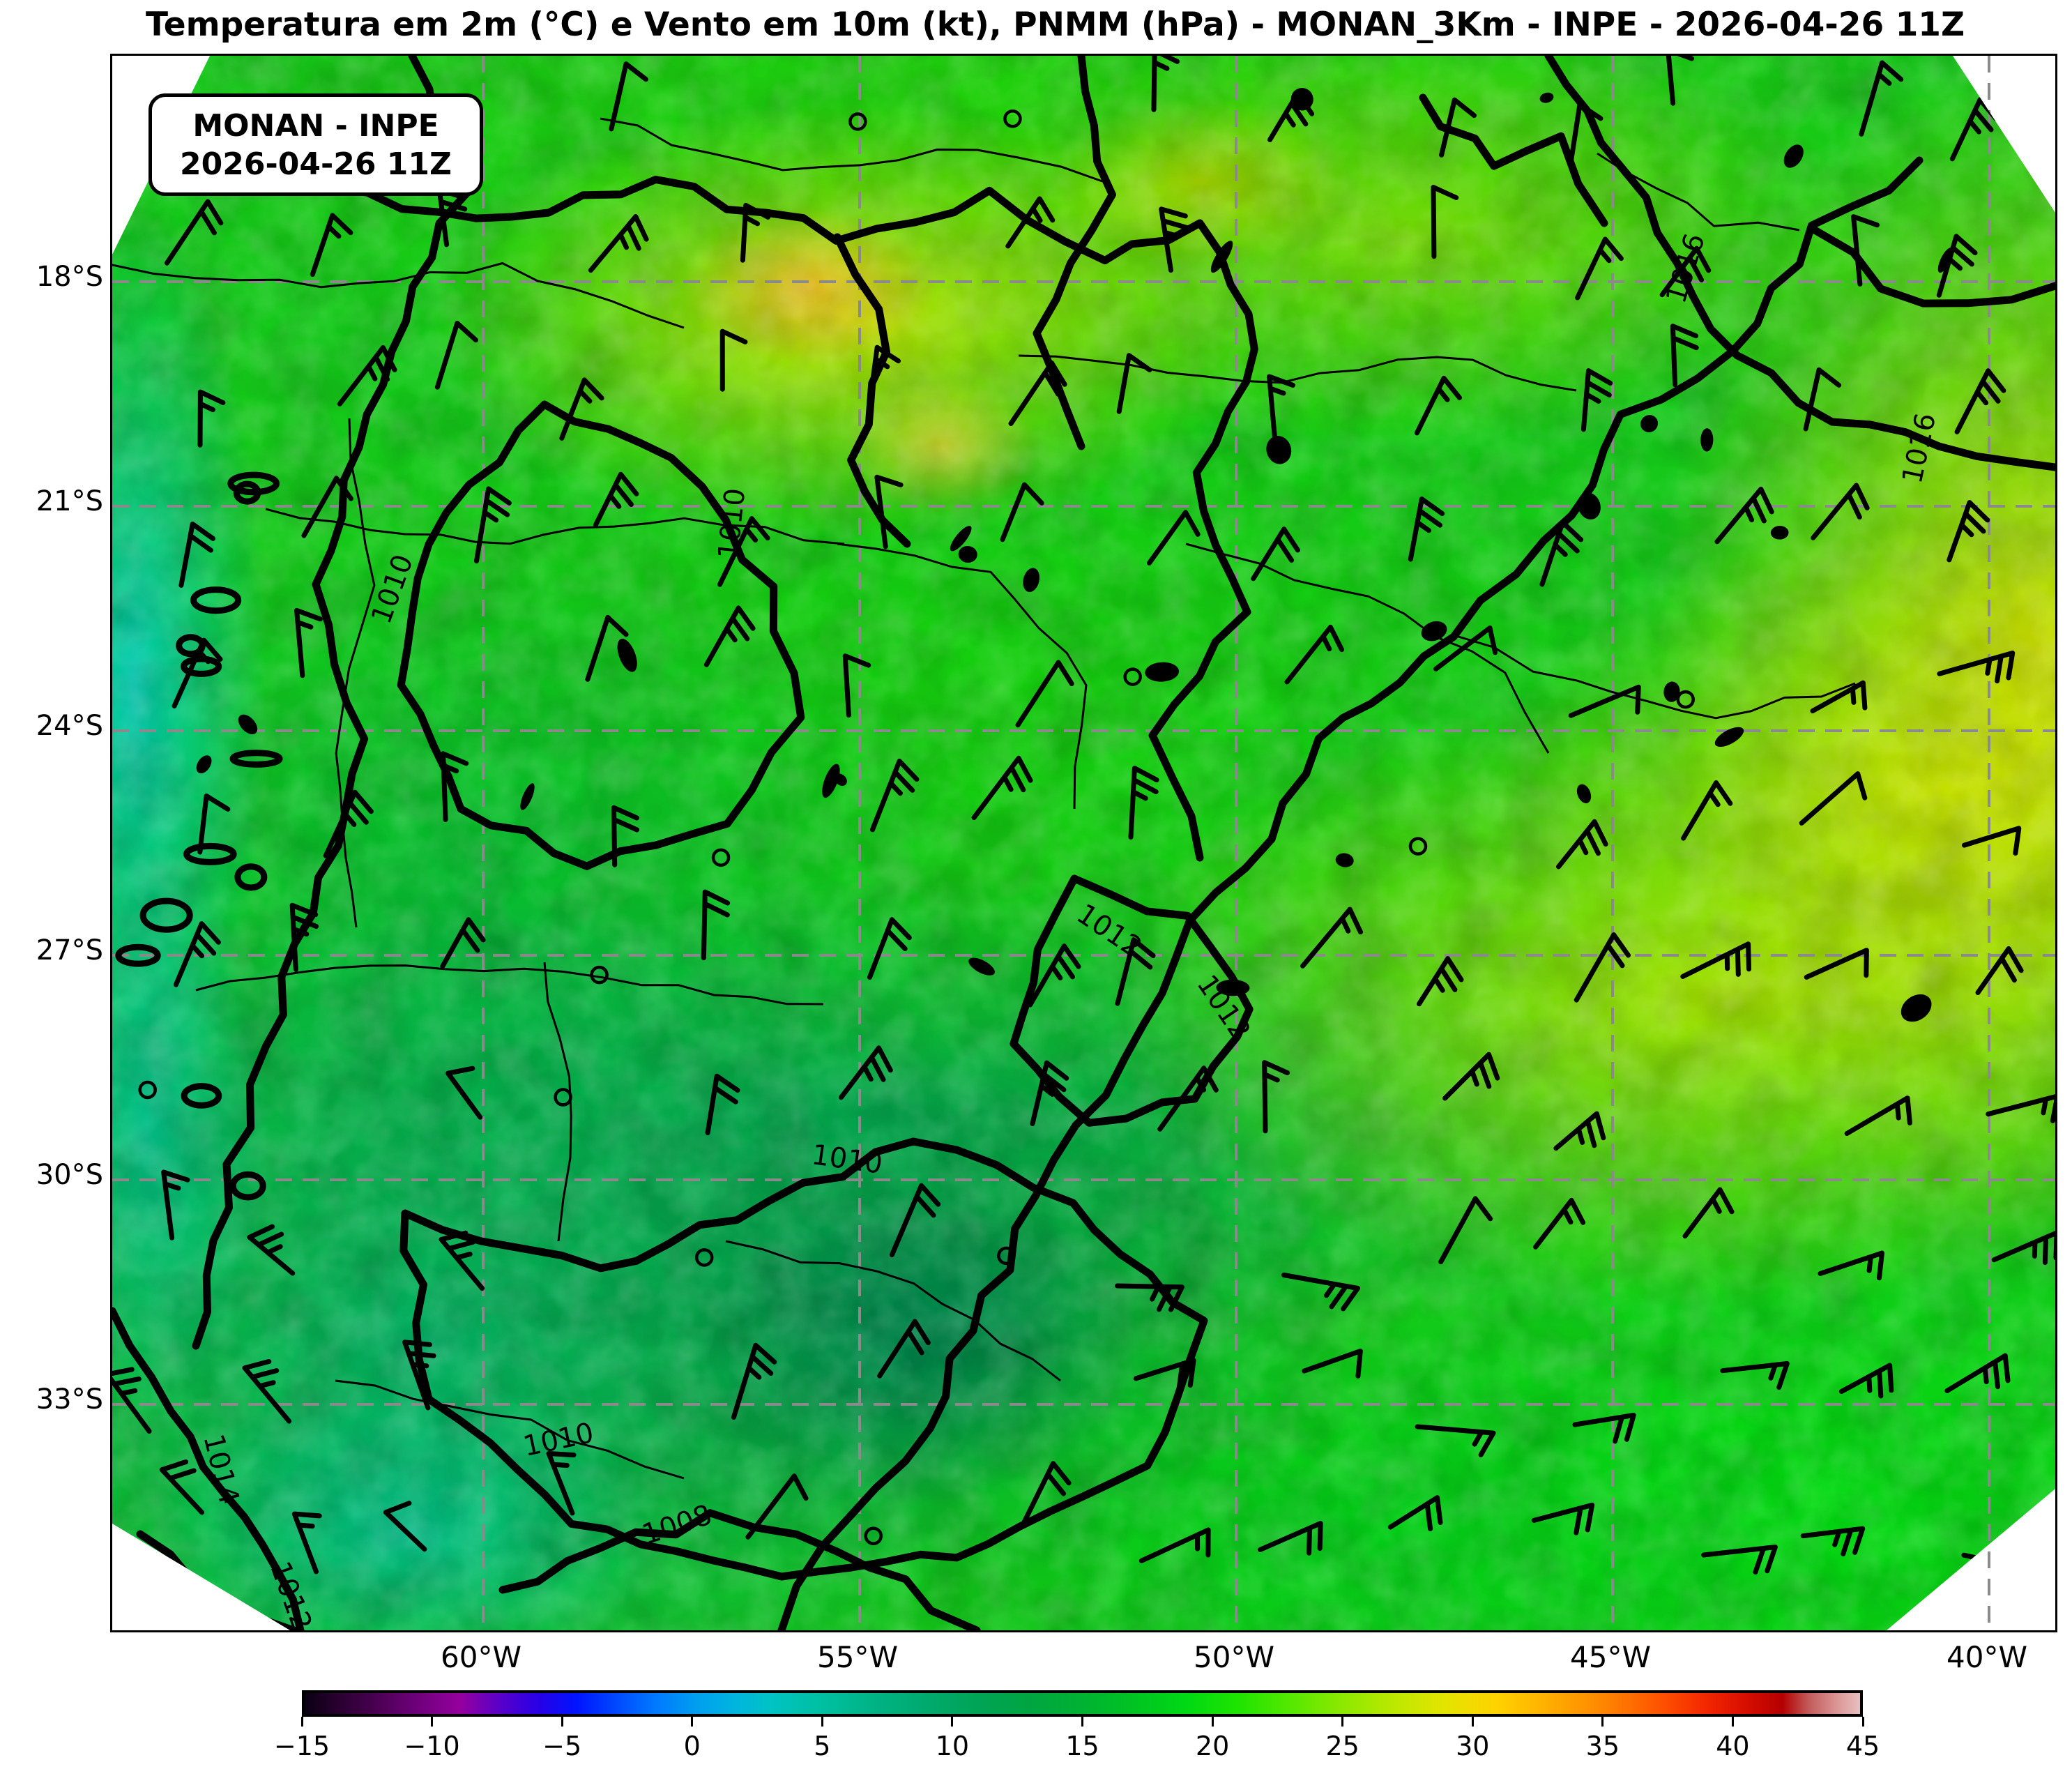 Image resolution: width=2072 pixels, height=1783 pixels. What do you see at coordinates (1602, 1746) in the screenshot?
I see `colorbar-tick-label: 35` at bounding box center [1602, 1746].